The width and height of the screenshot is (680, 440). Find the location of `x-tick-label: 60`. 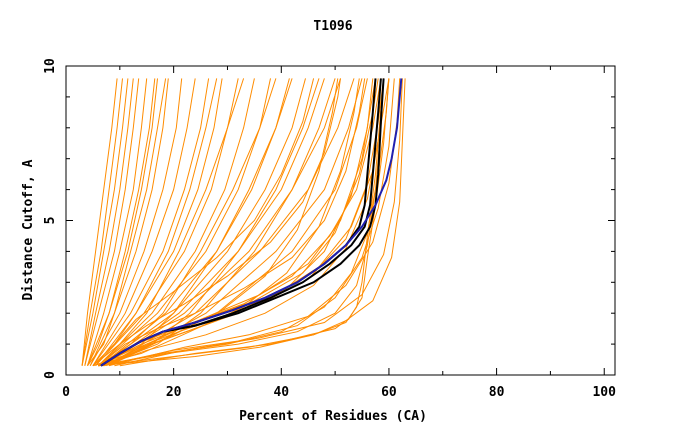

x-tick-label: 60 is located at coordinates (389, 392).